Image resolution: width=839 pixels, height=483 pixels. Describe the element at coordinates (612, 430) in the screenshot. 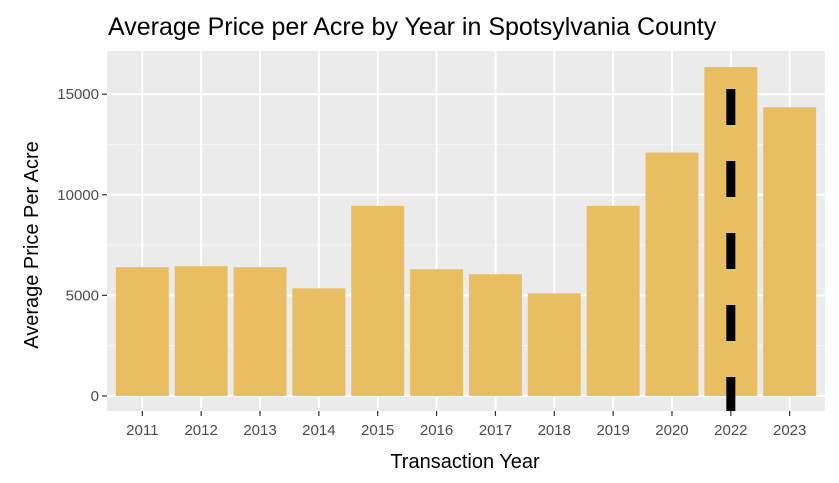

I see `x-tick-label: 2019` at that location.